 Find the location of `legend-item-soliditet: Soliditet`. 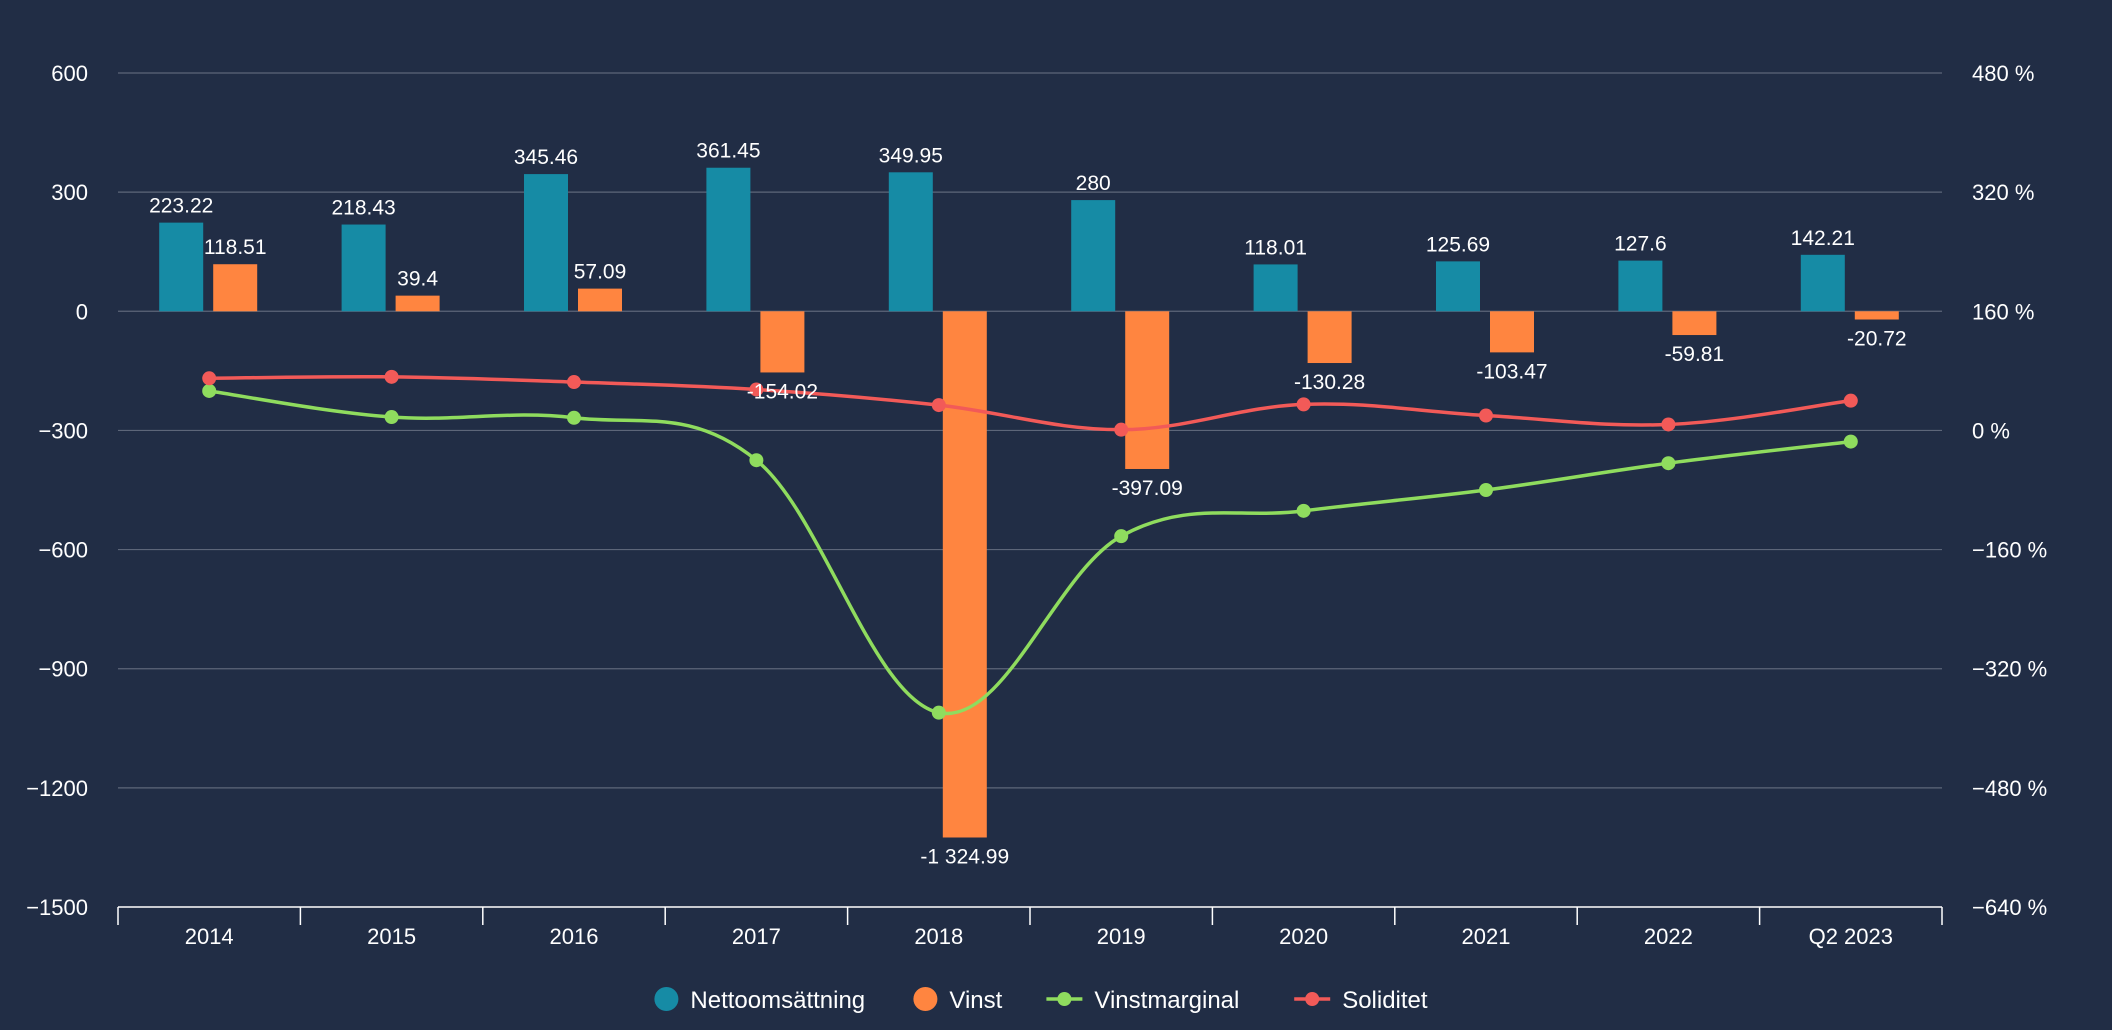

legend-item-soliditet: Soliditet is located at coordinates (1361, 1000).